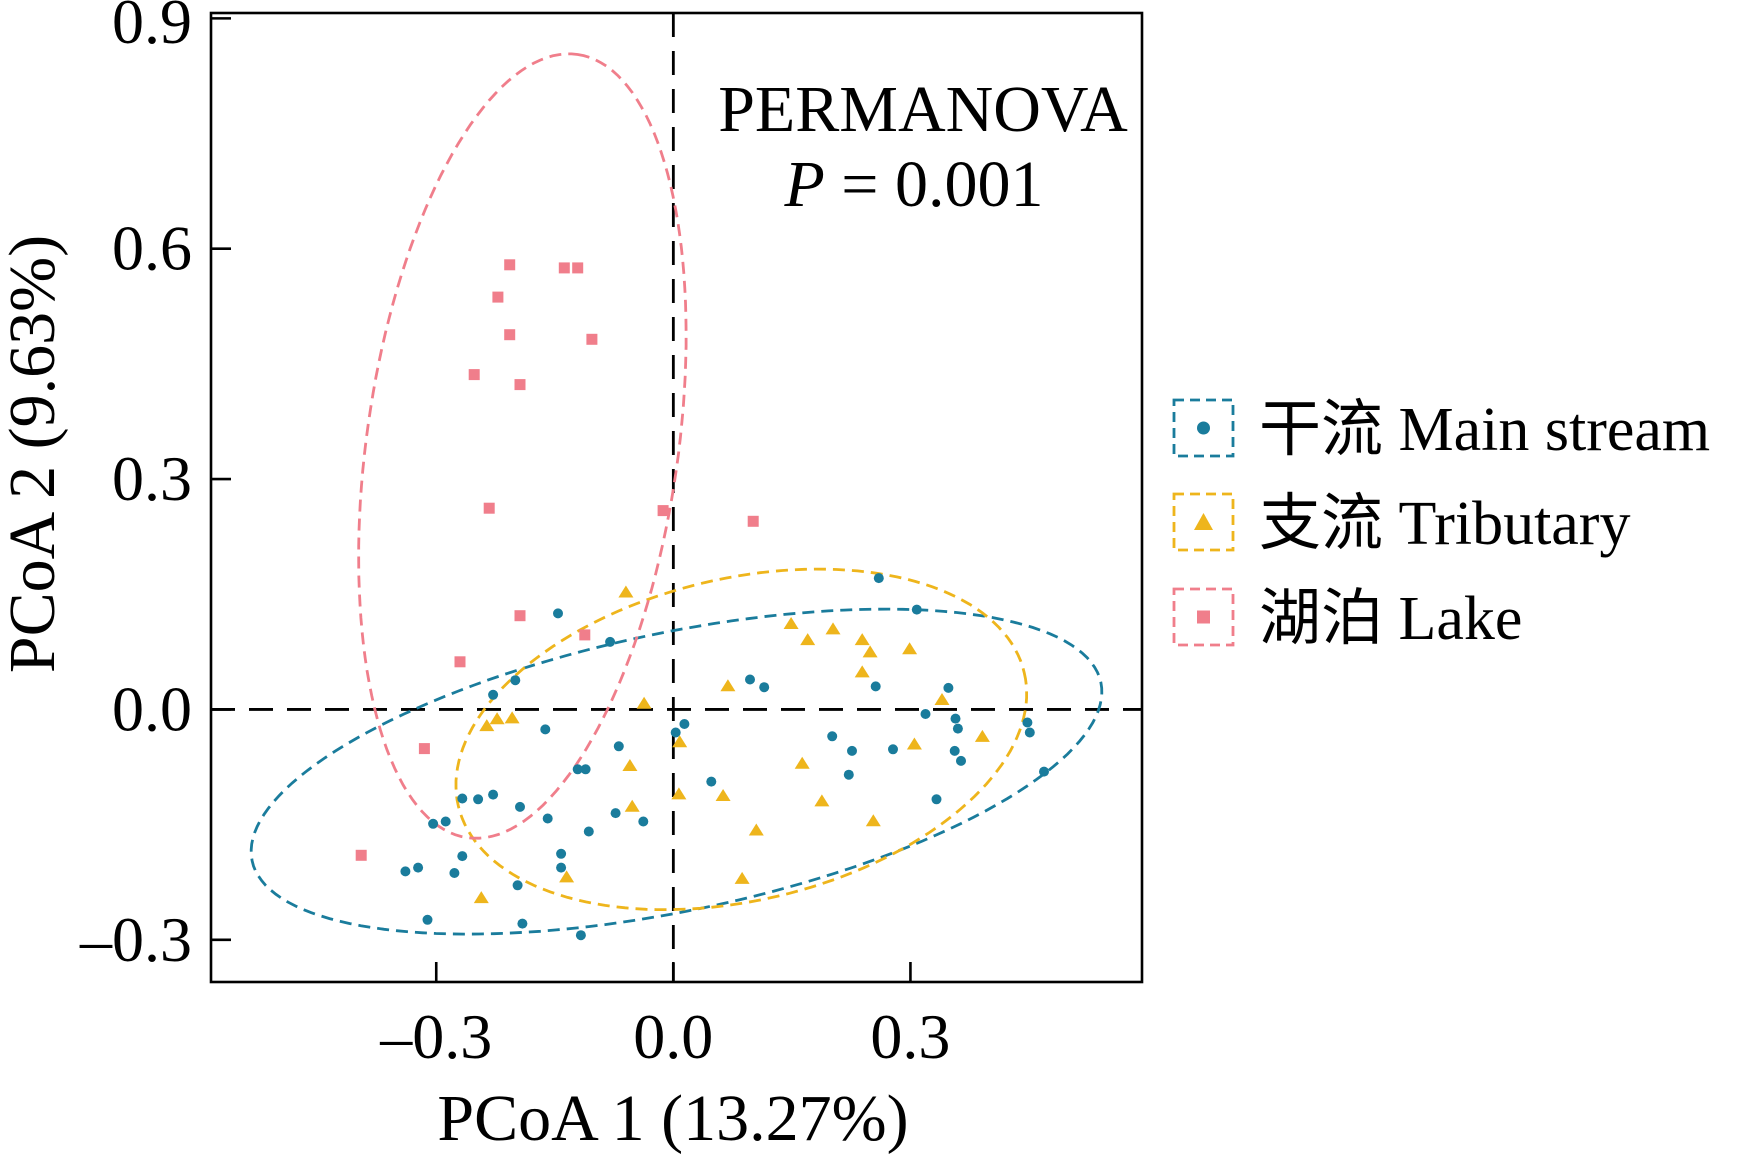 This screenshot has height=1160, width=1742. I want to click on legend-box-tributary, so click(1203, 522).